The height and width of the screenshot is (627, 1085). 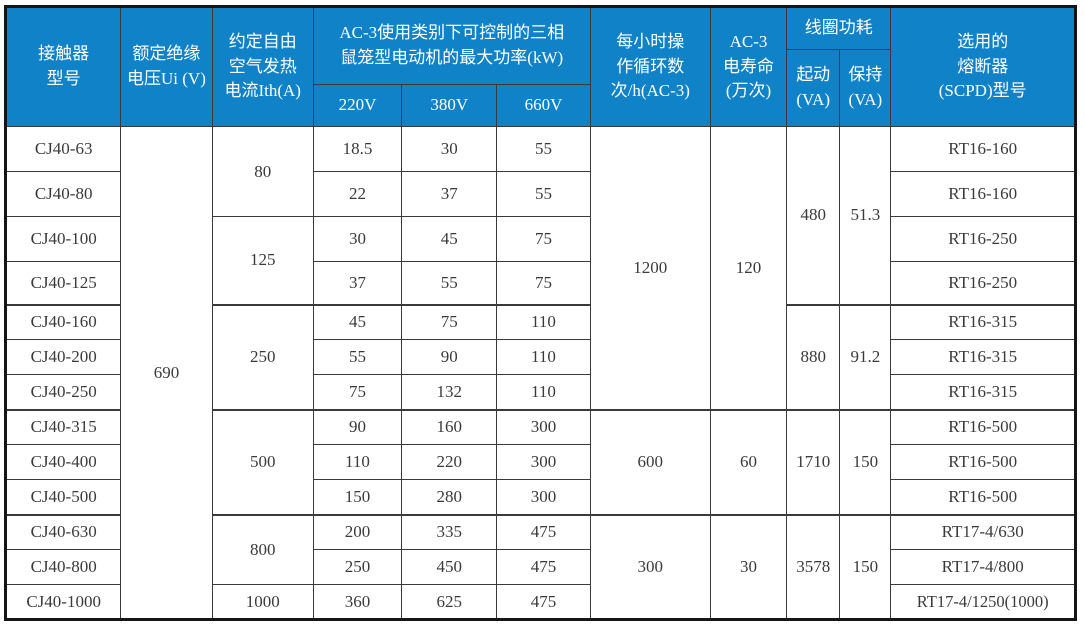 I want to click on cell-kw220: 200, so click(x=357, y=531).